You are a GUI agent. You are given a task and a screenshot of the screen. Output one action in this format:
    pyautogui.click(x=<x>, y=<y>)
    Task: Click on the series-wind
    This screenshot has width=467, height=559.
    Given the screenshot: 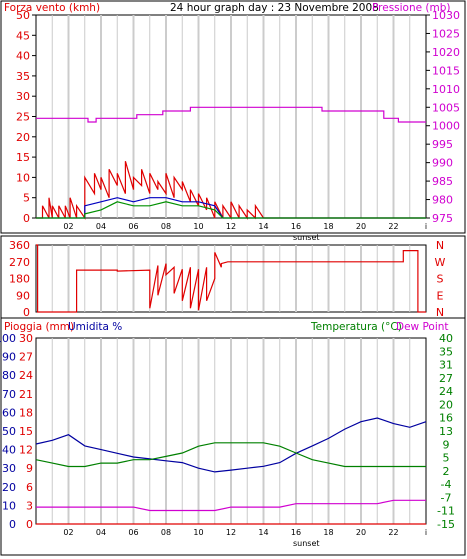 What is the action you would take?
    pyautogui.click(x=231, y=190)
    